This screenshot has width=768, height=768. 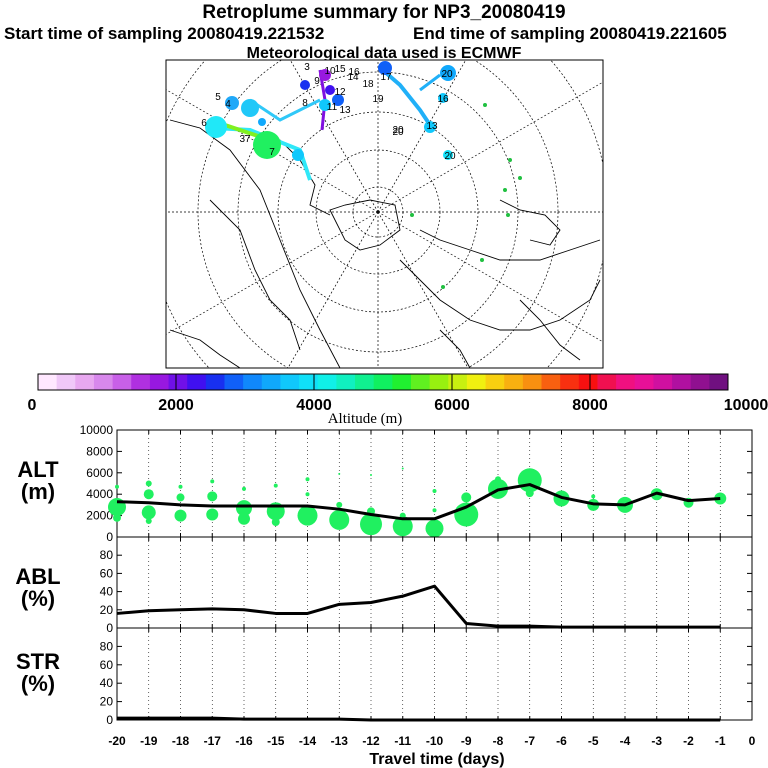 I want to click on x-tick-label: -2, so click(x=688, y=741).